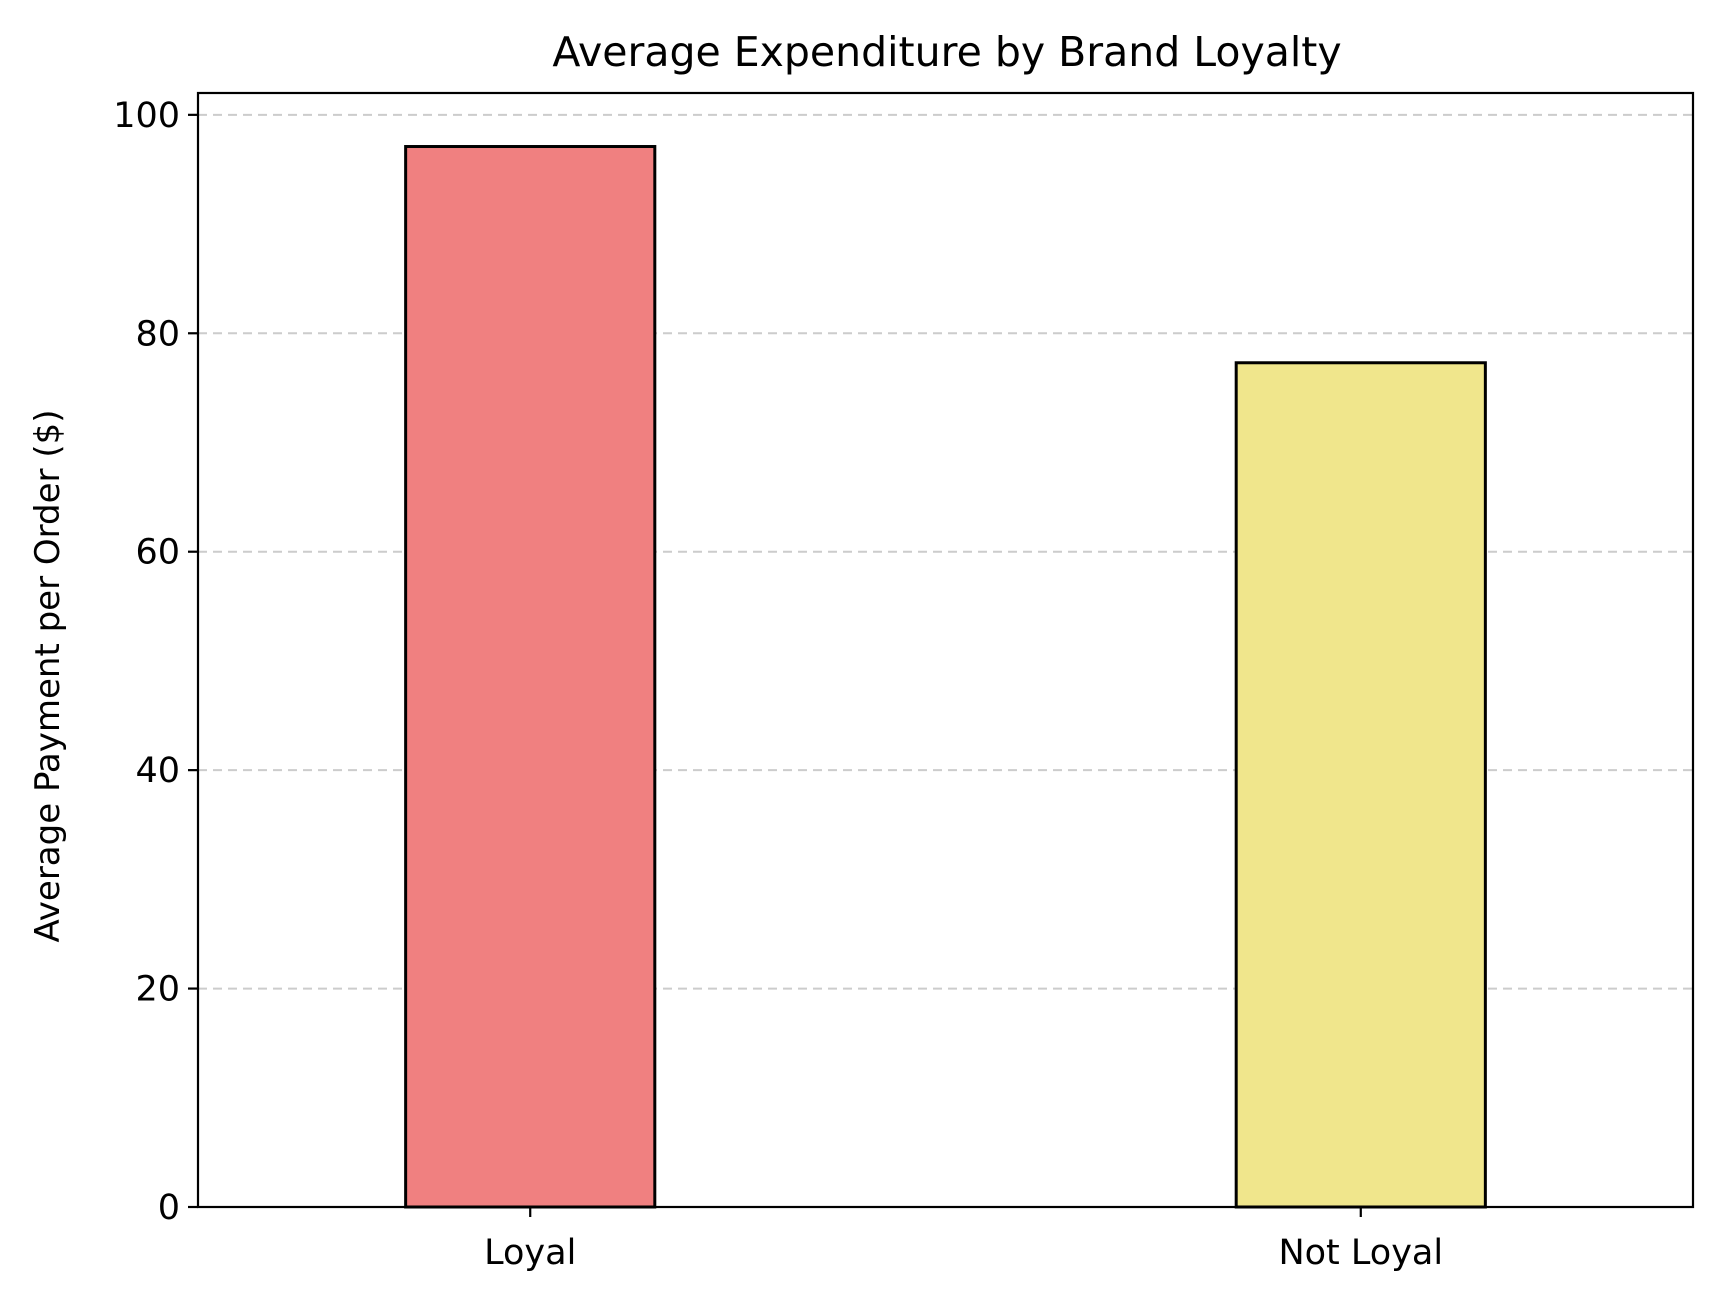 The image size is (1715, 1302). What do you see at coordinates (157, 771) in the screenshot?
I see `y-tick-label-40: 40` at bounding box center [157, 771].